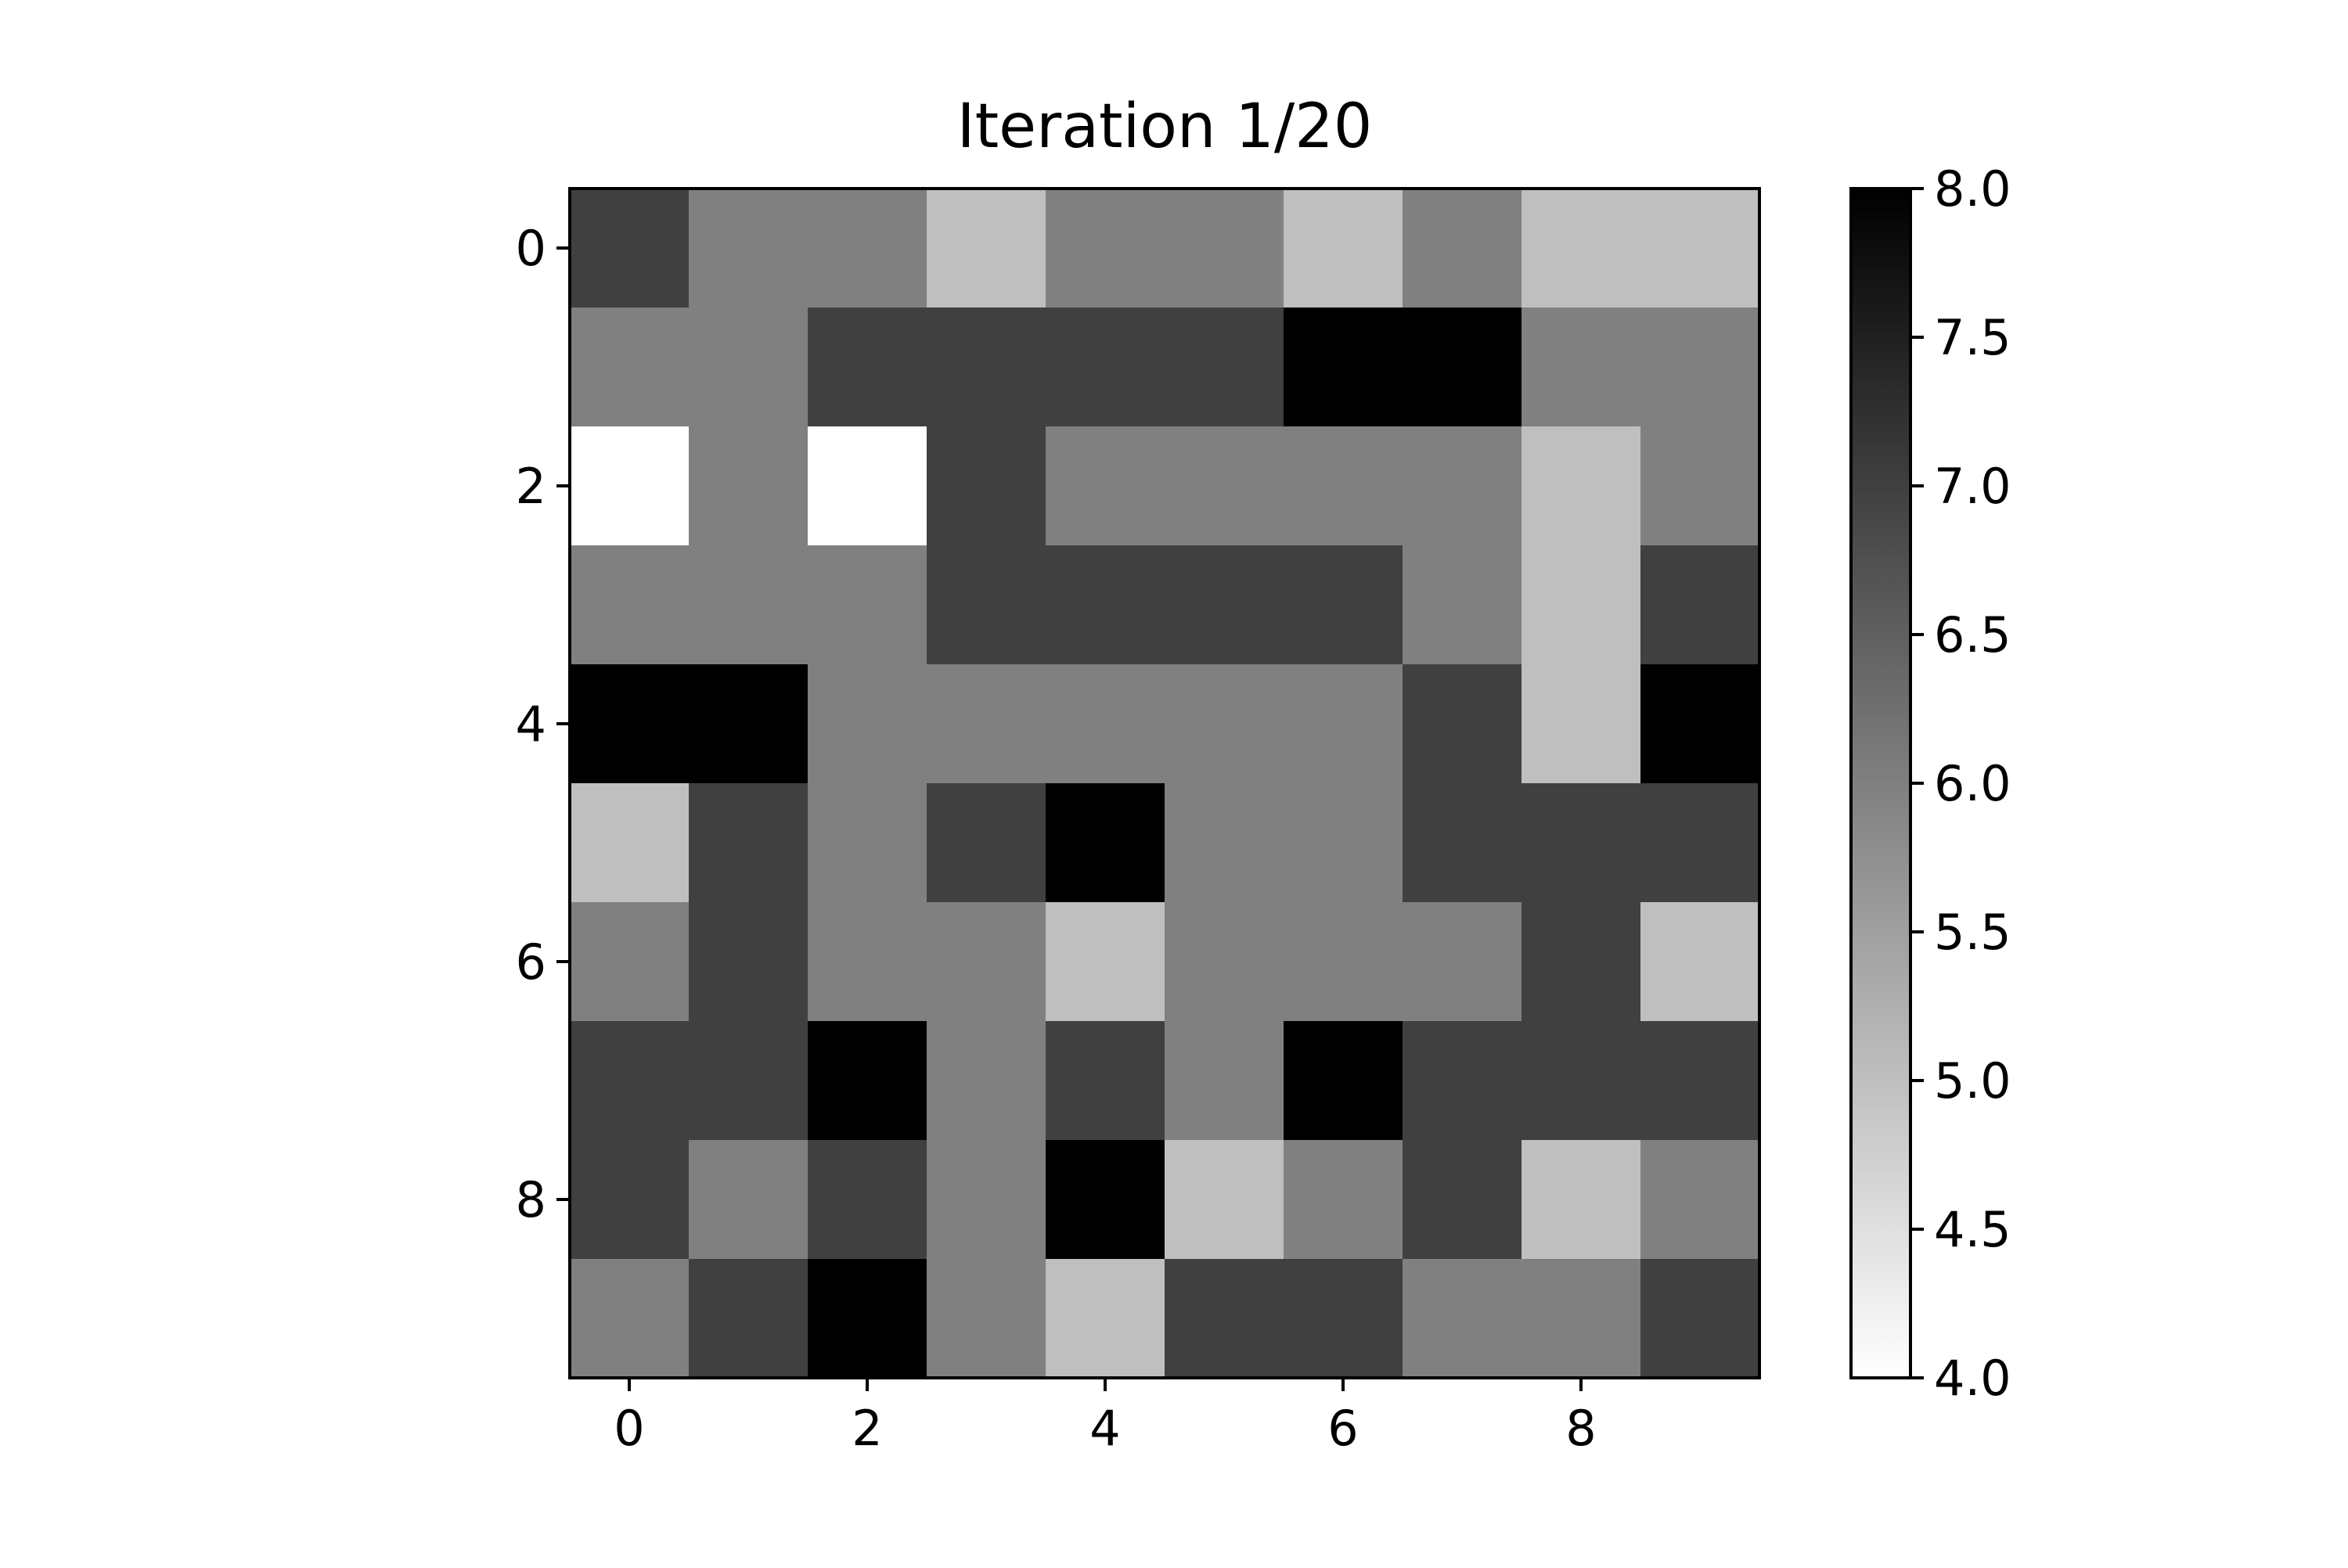 The image size is (2348, 1568). What do you see at coordinates (531, 248) in the screenshot?
I see `y-tick-label: 0` at bounding box center [531, 248].